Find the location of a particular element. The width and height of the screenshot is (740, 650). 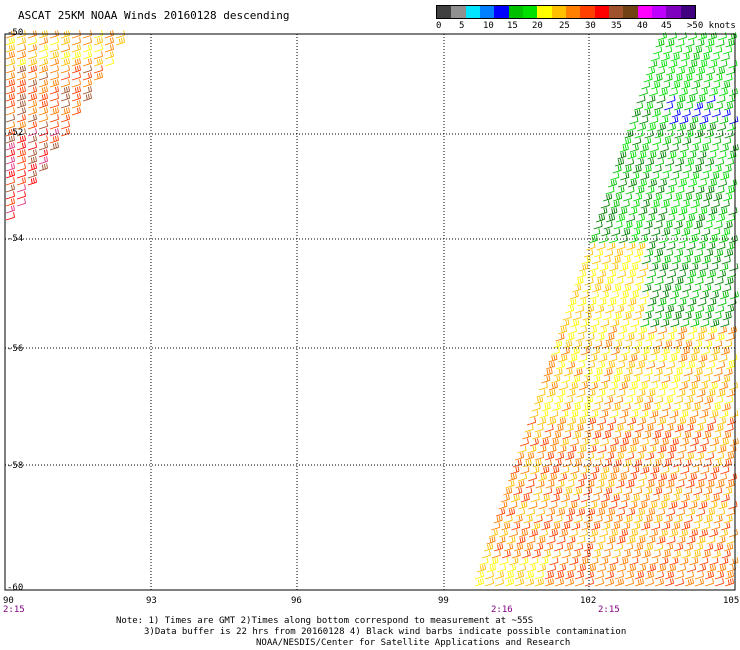

lat-label-50: -50 is located at coordinates (15, 33).